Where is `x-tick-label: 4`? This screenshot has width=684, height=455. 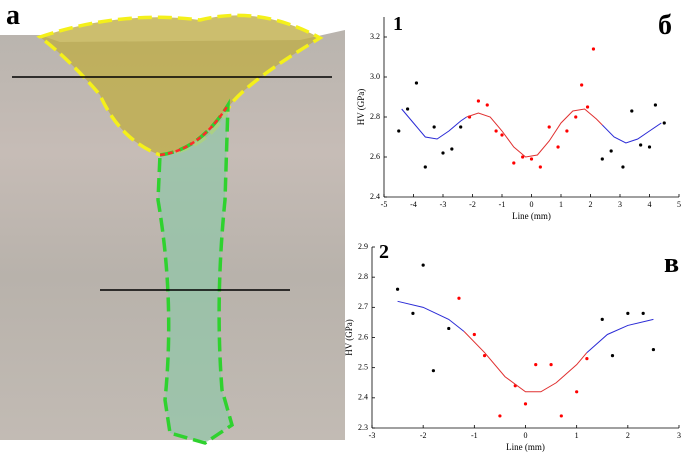
x-tick-label: 4 is located at coordinates (650, 204).